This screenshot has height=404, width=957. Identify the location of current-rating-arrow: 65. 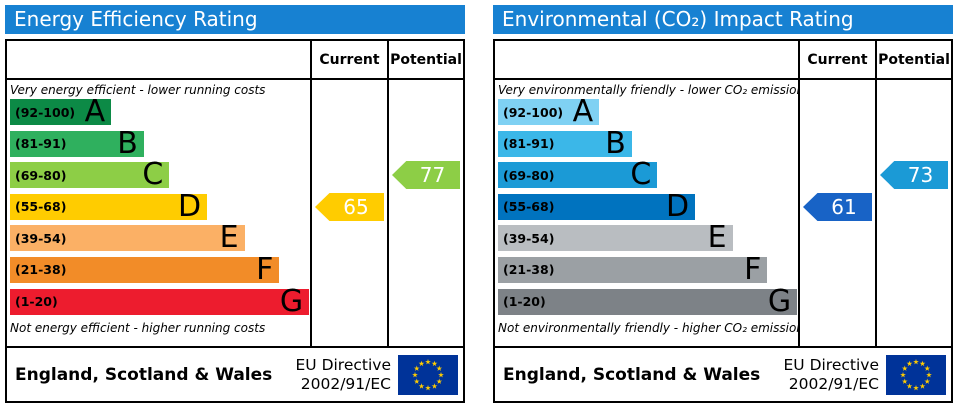
(349, 207).